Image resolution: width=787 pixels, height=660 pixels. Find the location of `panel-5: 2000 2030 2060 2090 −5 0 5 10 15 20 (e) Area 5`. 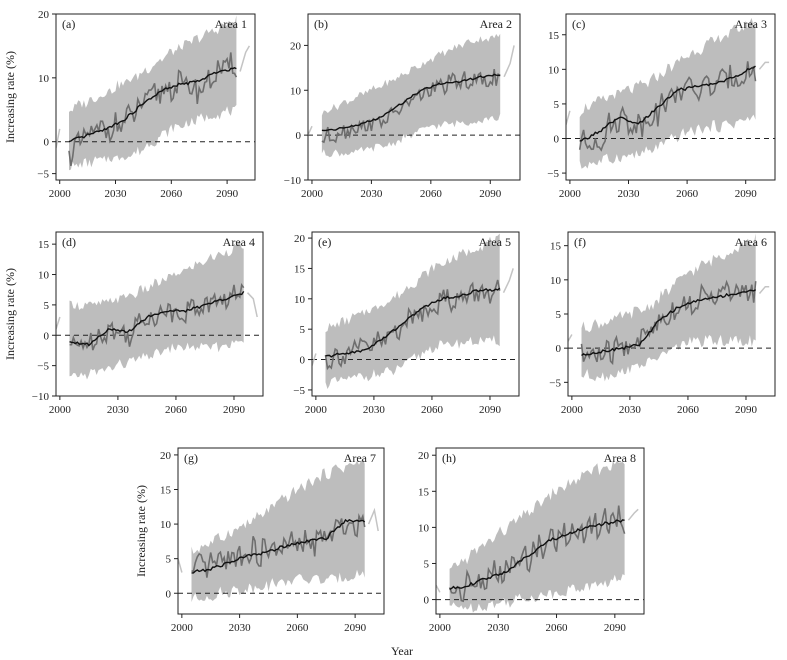

panel-5: 2000 2030 2060 2090 −5 0 5 10 15 20 (e) Area 5 is located at coordinates (406, 323).